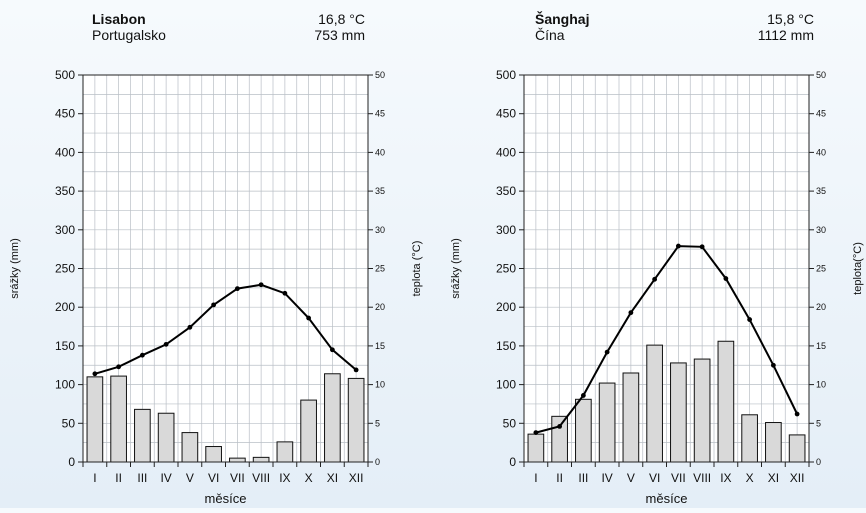 This screenshot has height=513, width=866. Describe the element at coordinates (821, 346) in the screenshot. I see `right-tick-label: 15` at that location.